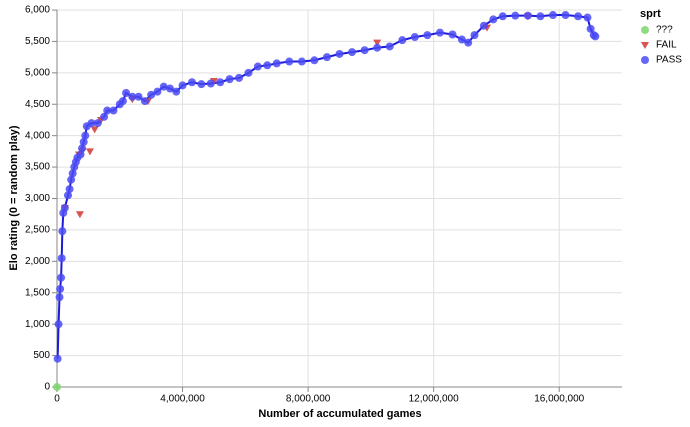 The width and height of the screenshot is (690, 427). What do you see at coordinates (434, 399) in the screenshot?
I see `x-tick-label: 12,000,000` at bounding box center [434, 399].